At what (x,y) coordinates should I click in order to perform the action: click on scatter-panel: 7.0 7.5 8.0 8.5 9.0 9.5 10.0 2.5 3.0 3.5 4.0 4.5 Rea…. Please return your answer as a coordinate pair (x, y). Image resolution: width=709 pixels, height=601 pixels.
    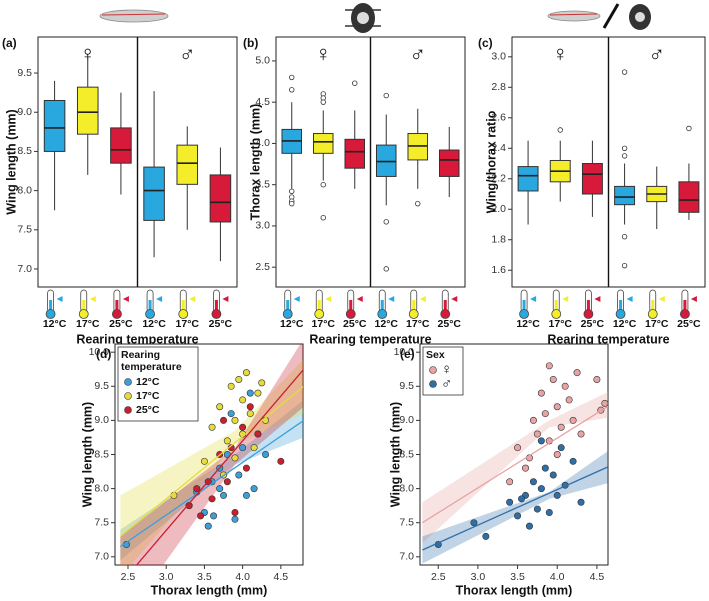
    Looking at the image, I should click on (192, 470).